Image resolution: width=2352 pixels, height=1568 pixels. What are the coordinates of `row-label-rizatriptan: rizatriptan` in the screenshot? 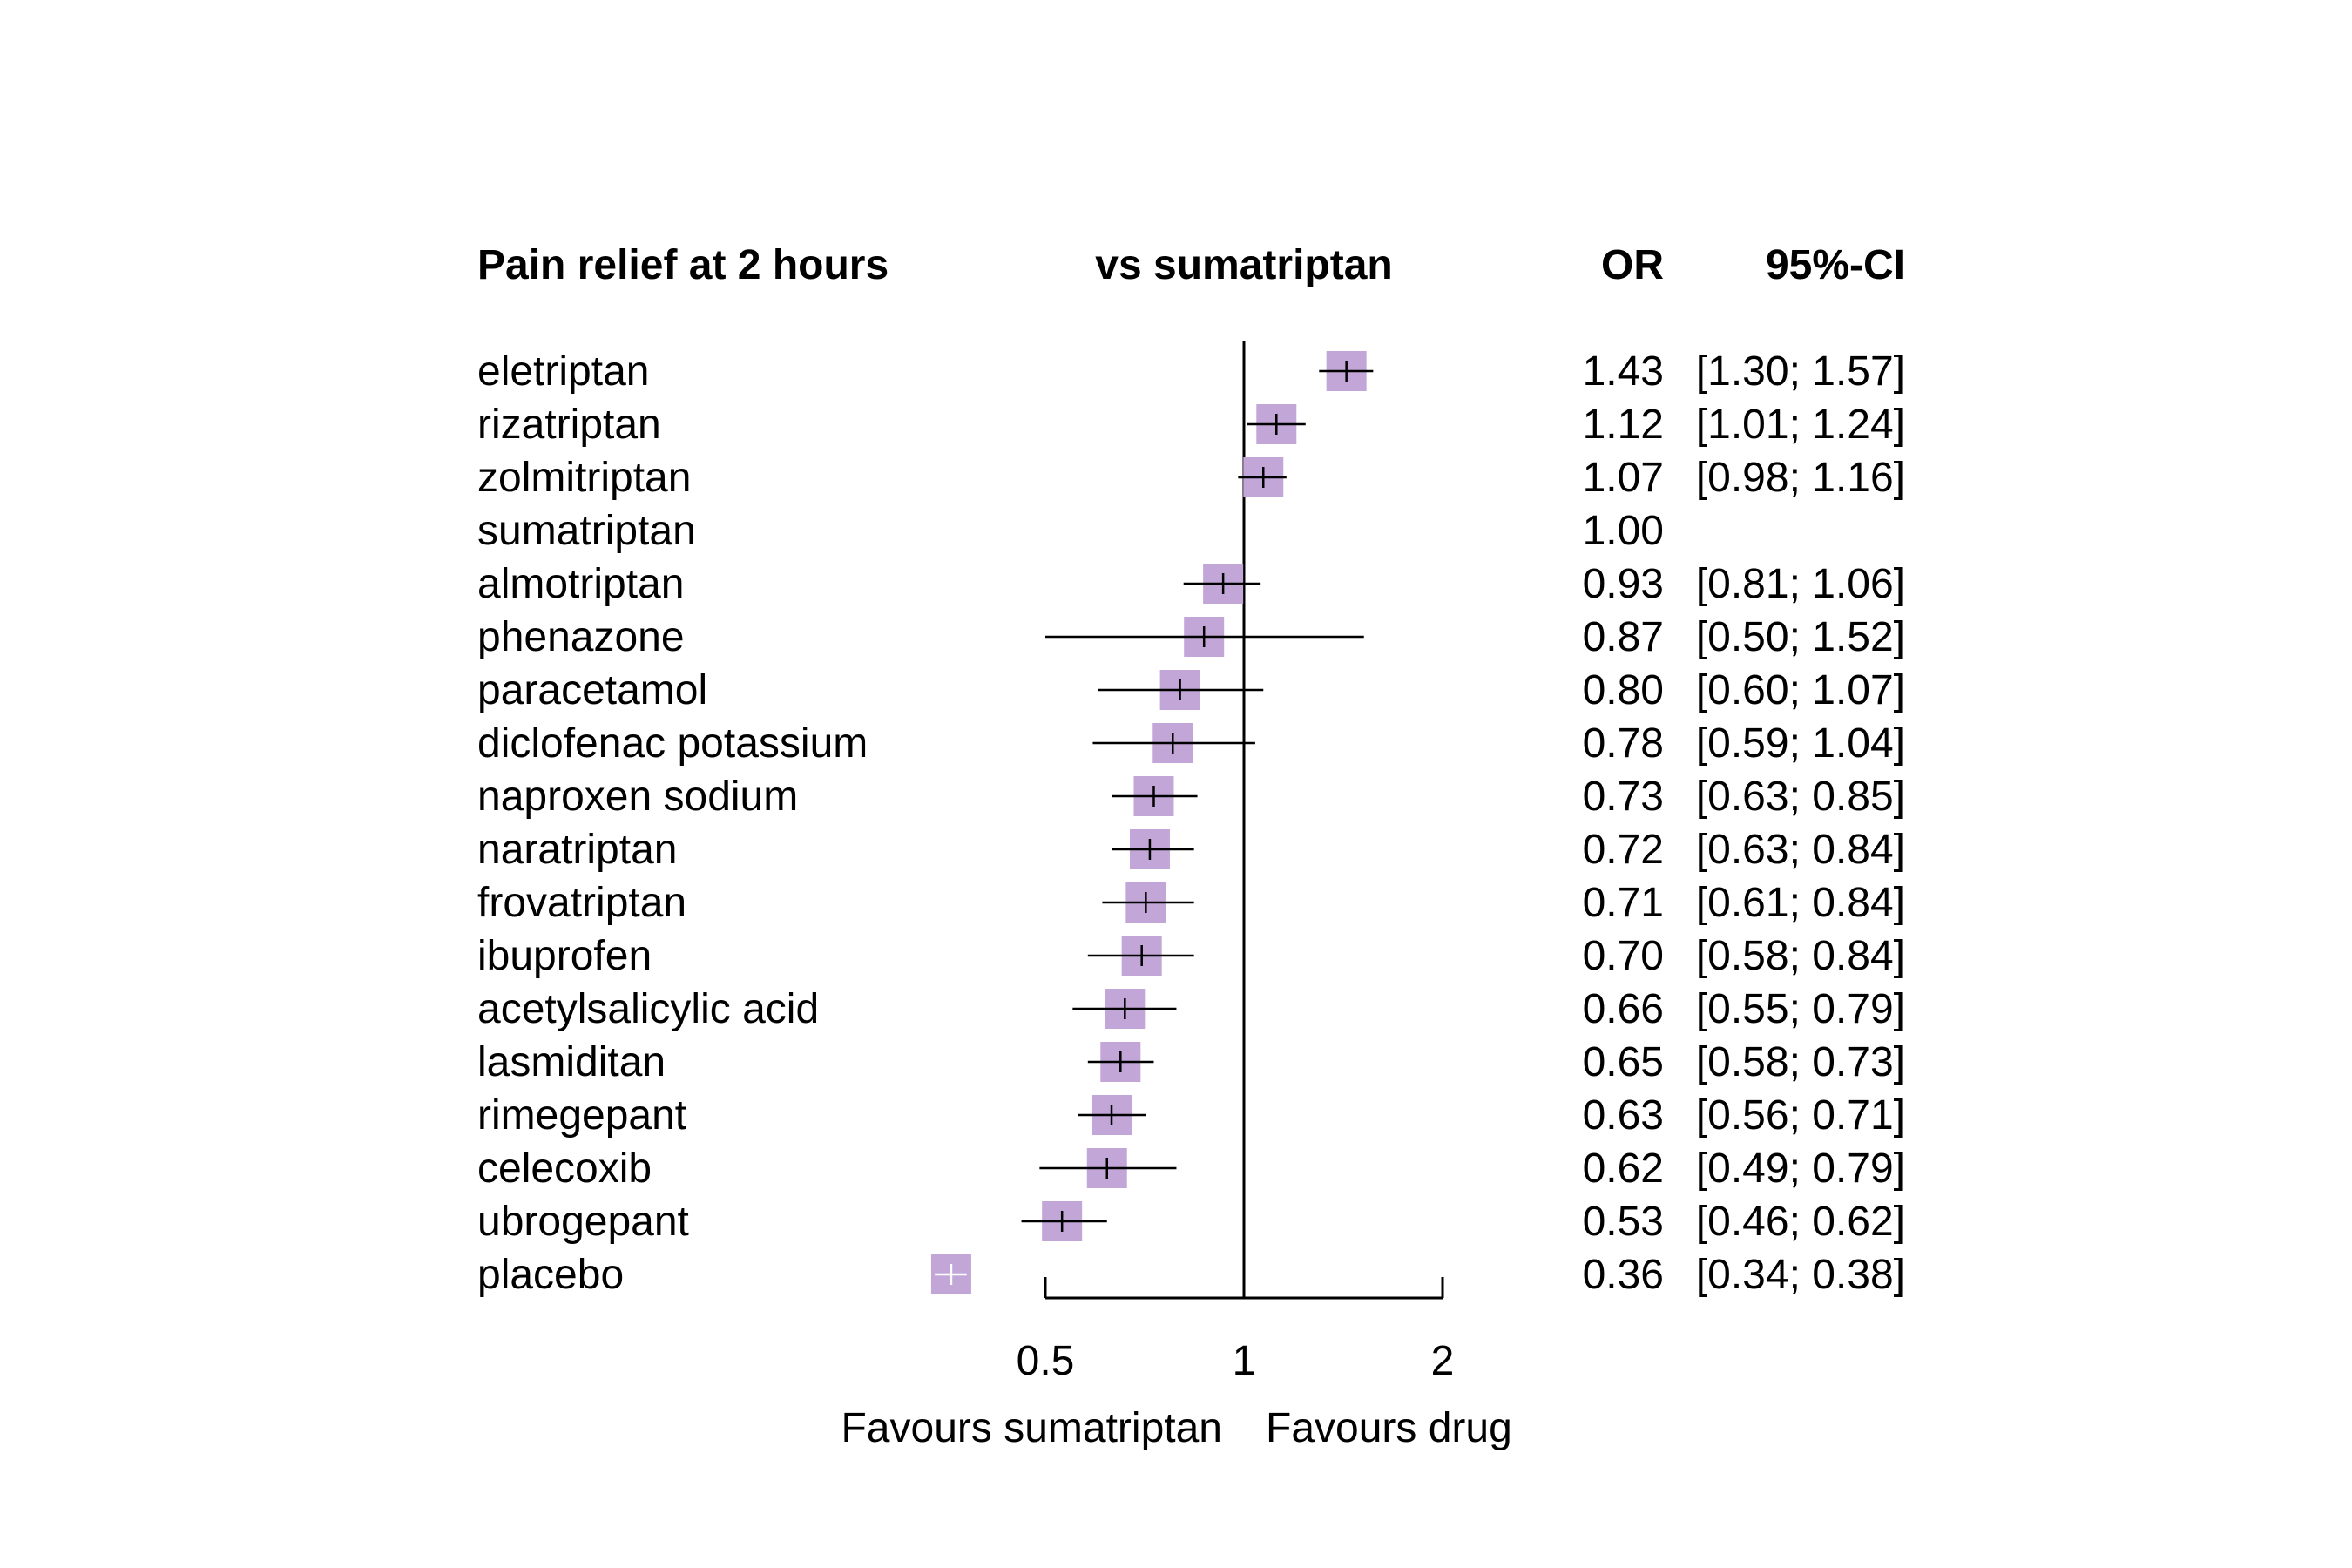 It's located at (569, 425).